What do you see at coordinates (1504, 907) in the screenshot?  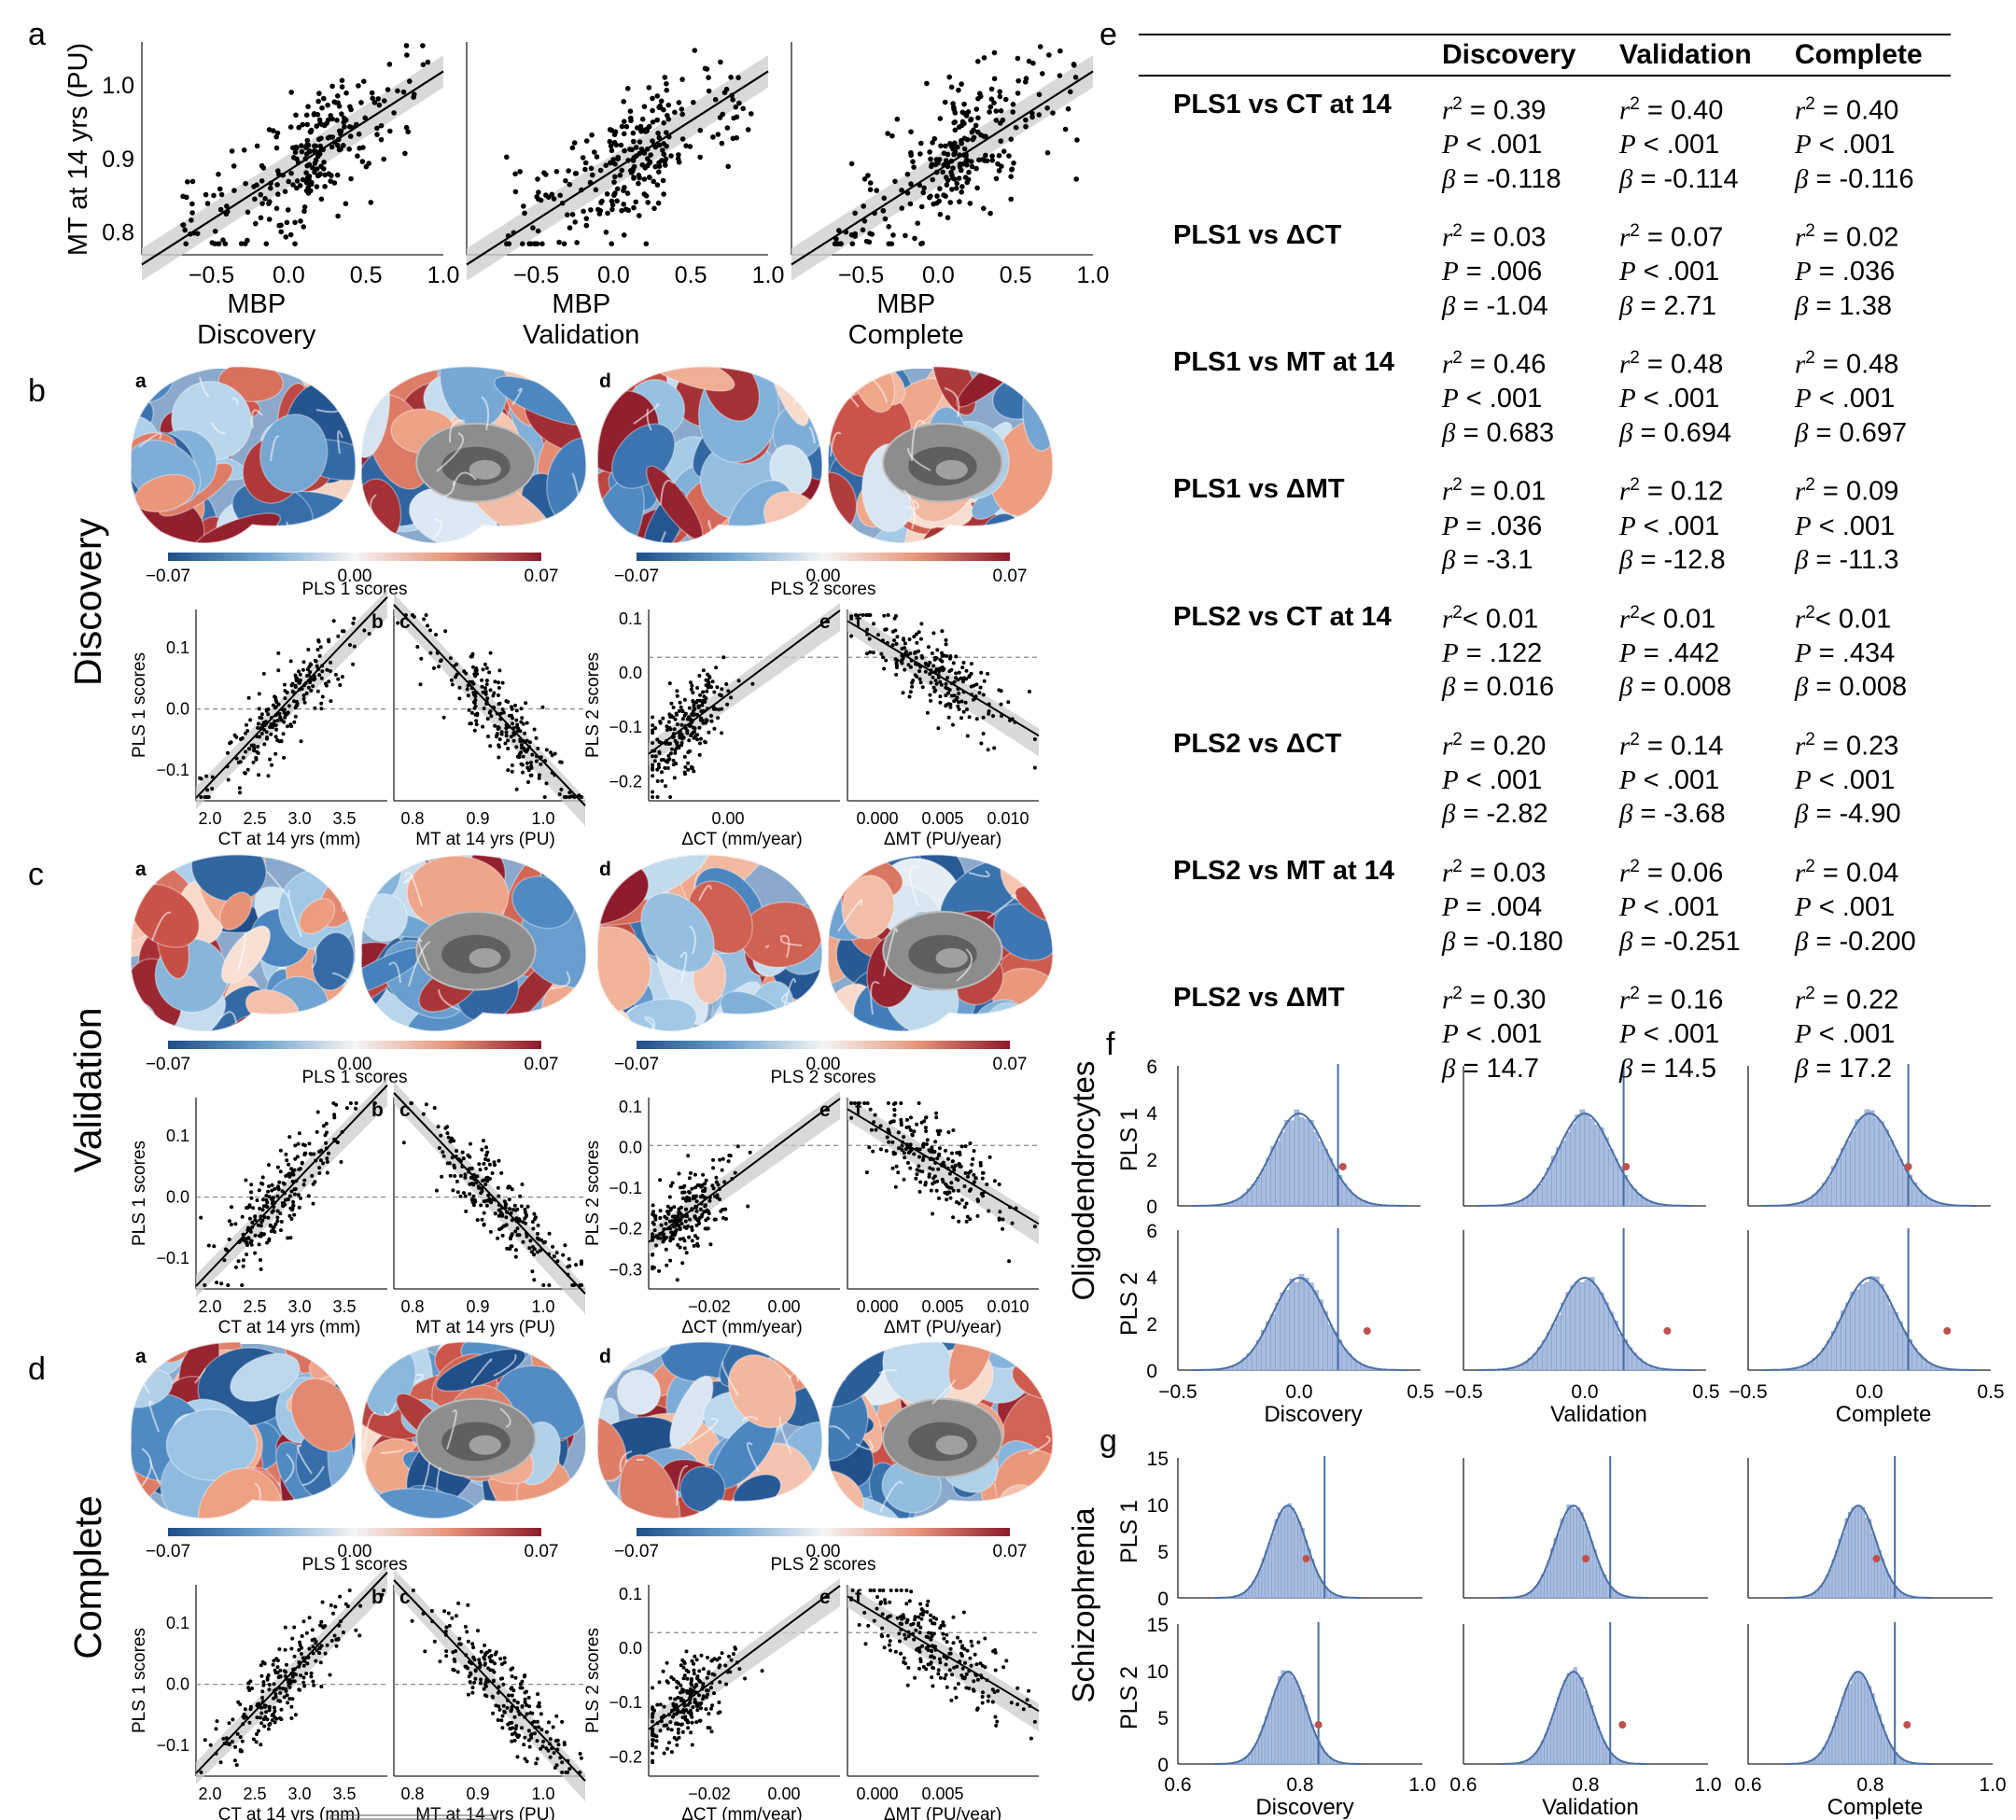 I see `p-value: = .004` at bounding box center [1504, 907].